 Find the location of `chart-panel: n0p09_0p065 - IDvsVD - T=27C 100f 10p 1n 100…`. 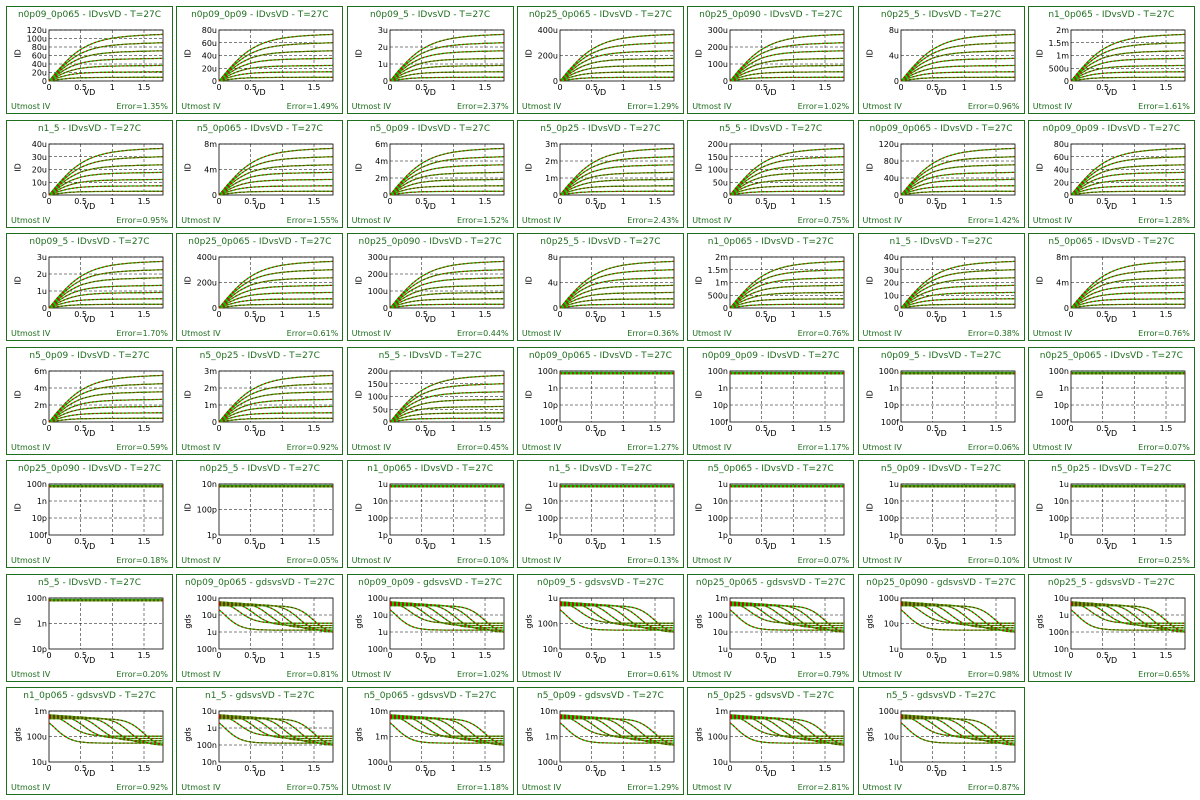

chart-panel: n0p09_0p065 - IDvsVD - T=27C 100f 10p 1n 100… is located at coordinates (600, 400).